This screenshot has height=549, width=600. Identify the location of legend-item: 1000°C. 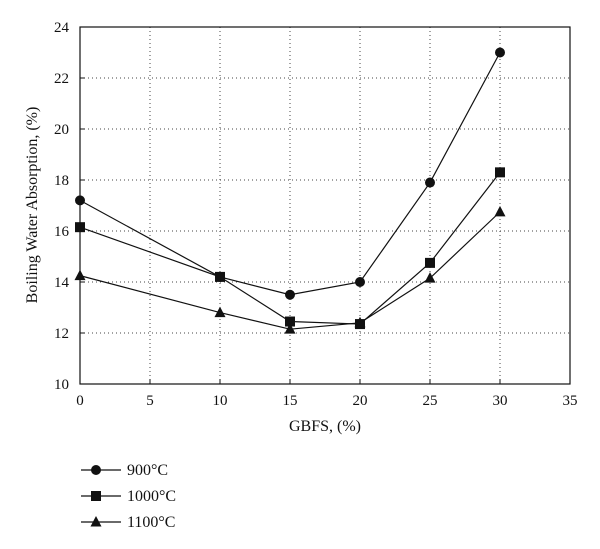
(128, 496).